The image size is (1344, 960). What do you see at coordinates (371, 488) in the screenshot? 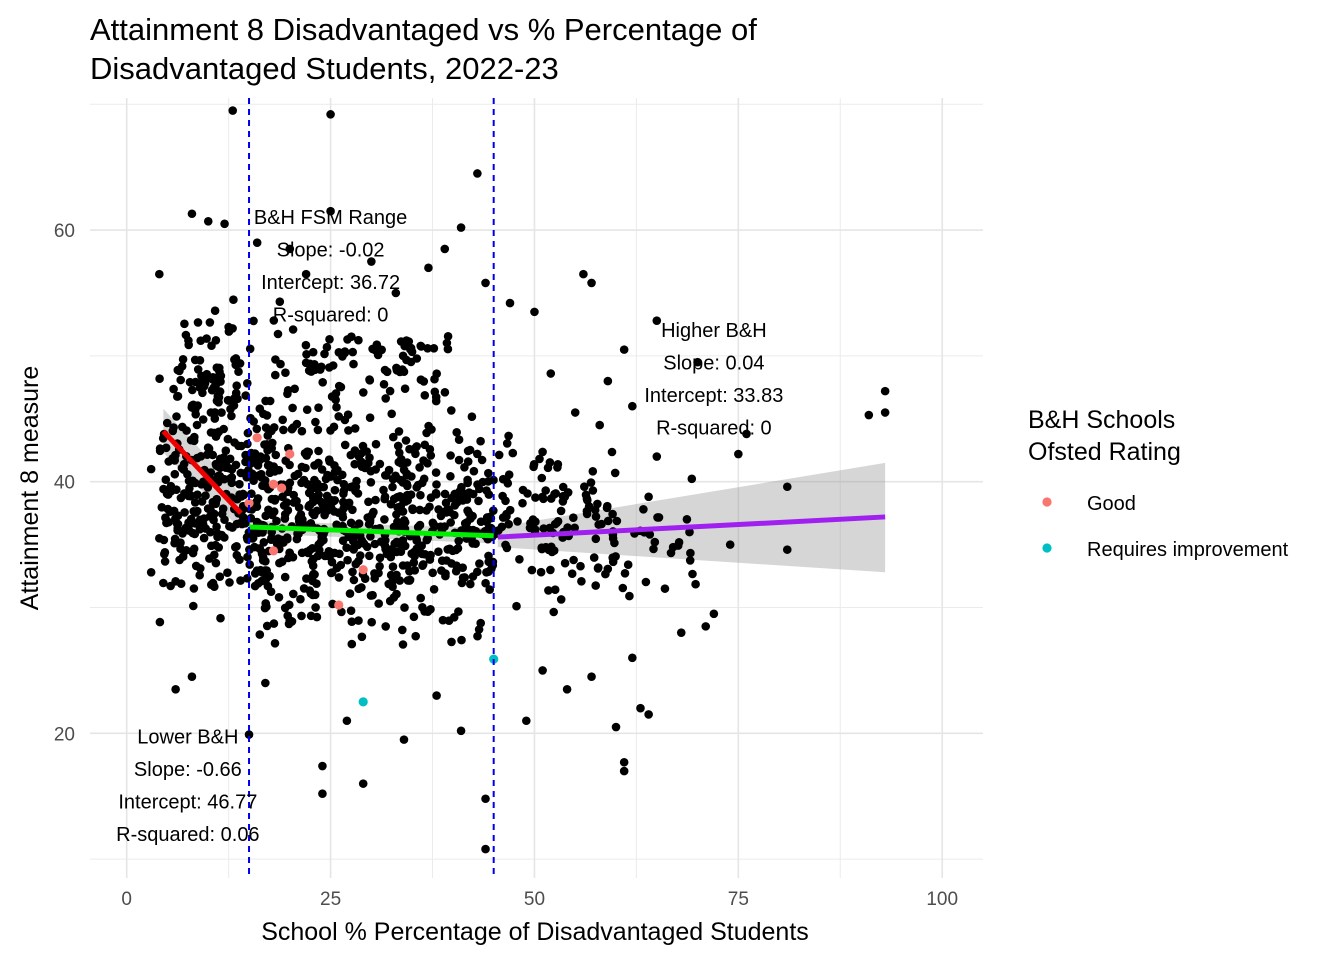
I see `reference-lines` at bounding box center [371, 488].